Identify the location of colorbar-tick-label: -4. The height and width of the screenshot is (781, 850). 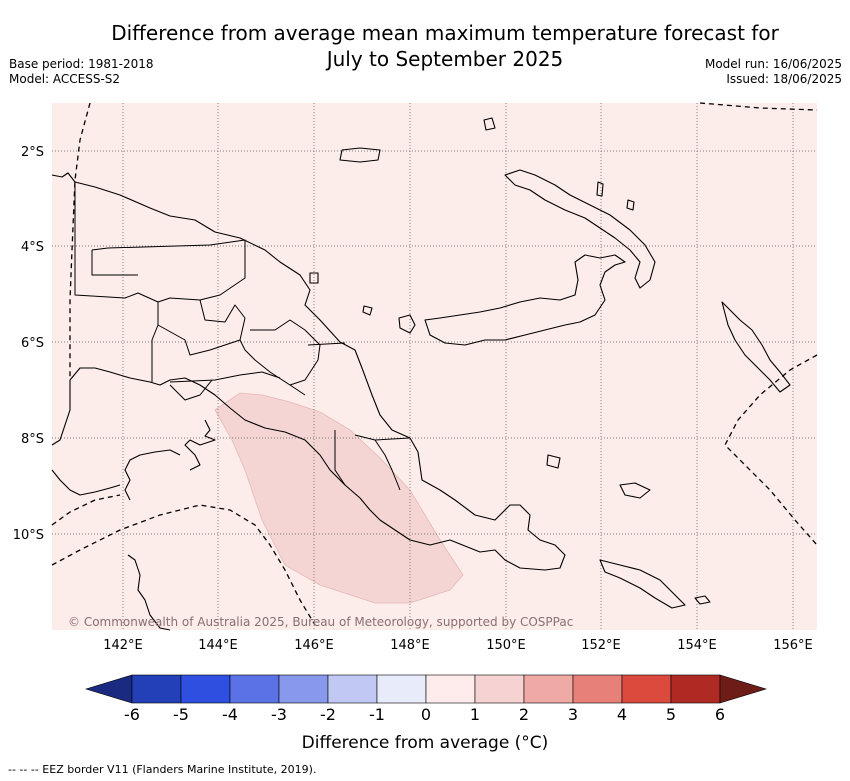
(230, 714).